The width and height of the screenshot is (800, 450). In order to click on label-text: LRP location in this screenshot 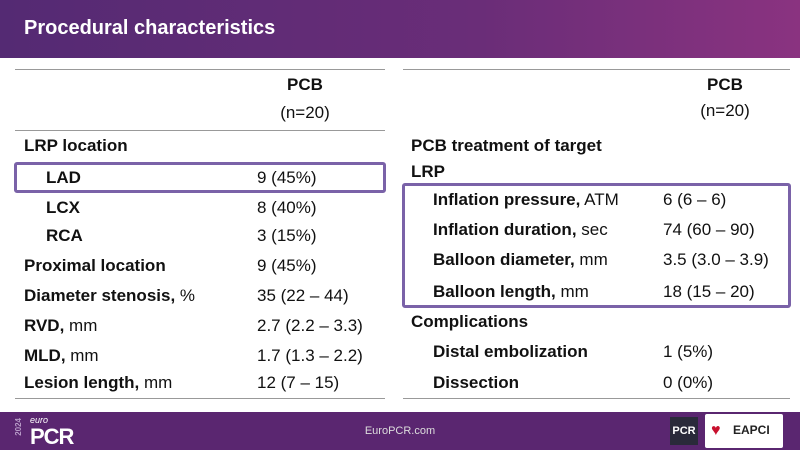, I will do `click(76, 145)`.